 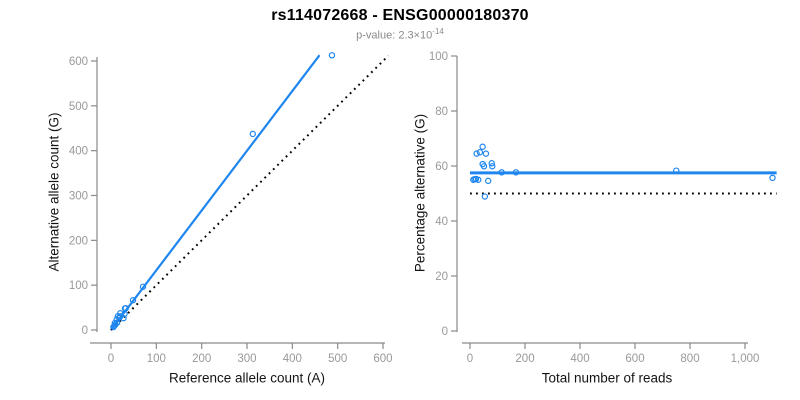 What do you see at coordinates (78, 152) in the screenshot?
I see `y-tick-label: 400` at bounding box center [78, 152].